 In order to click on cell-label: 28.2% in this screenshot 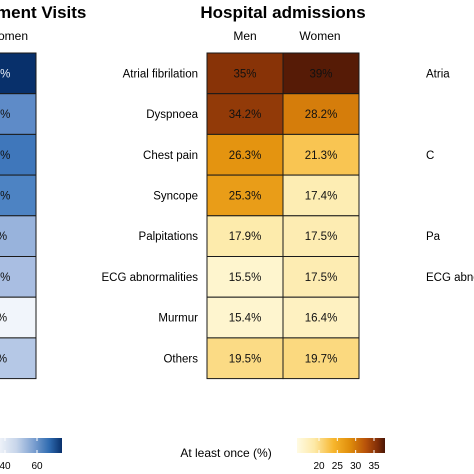, I will do `click(321, 115)`.